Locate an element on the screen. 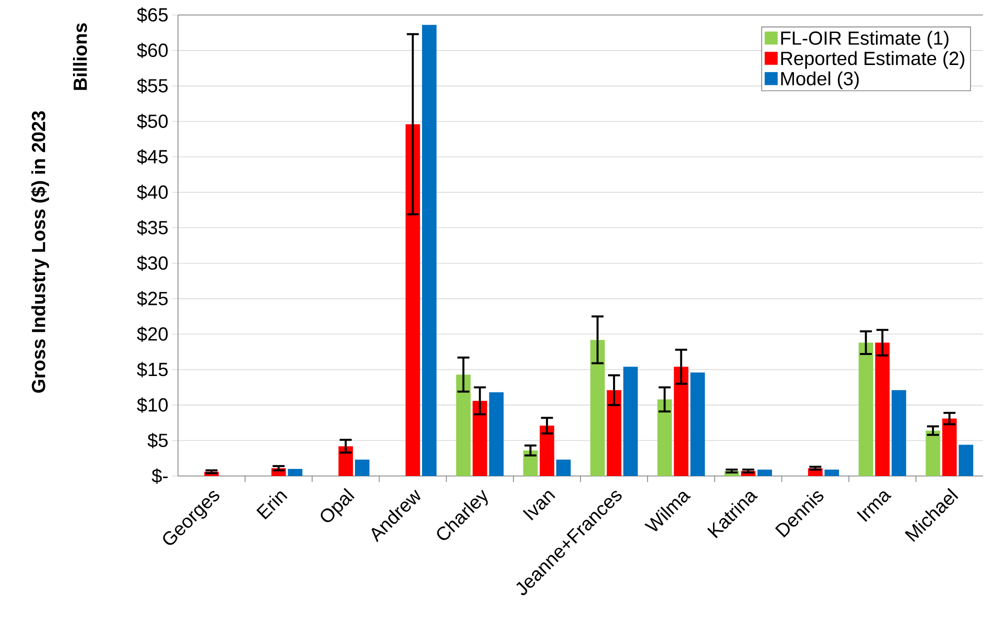 This screenshot has height=637, width=987. x-tick-label: Irma is located at coordinates (874, 506).